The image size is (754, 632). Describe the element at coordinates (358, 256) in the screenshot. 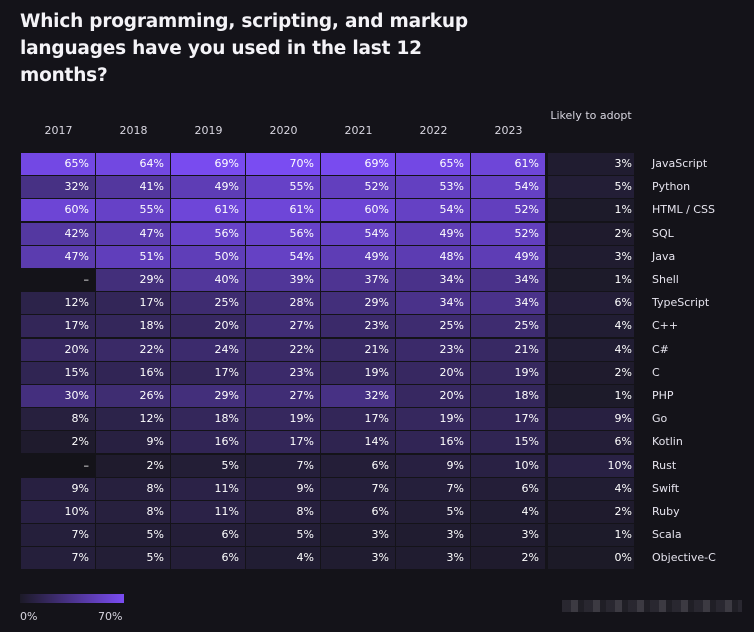

I see `heatmap-cell: 49%` at that location.